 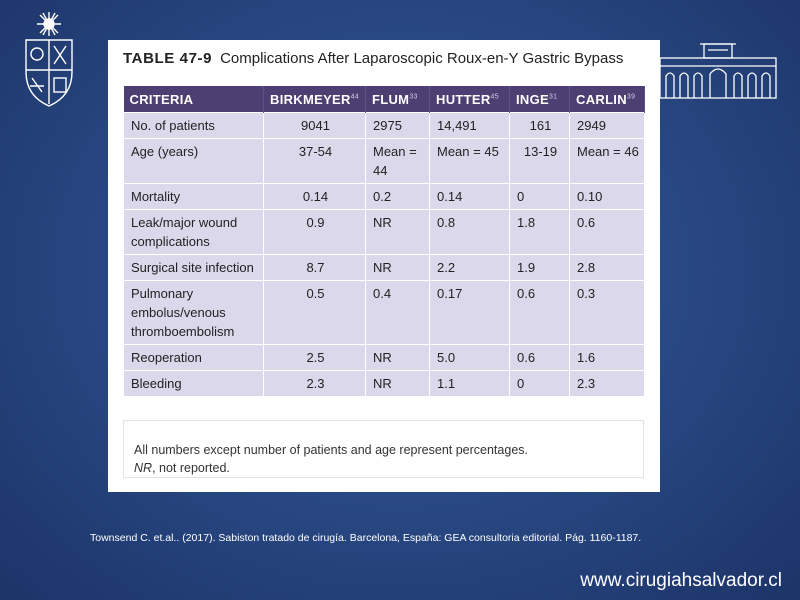 I want to click on table-cell: 161, so click(x=539, y=125).